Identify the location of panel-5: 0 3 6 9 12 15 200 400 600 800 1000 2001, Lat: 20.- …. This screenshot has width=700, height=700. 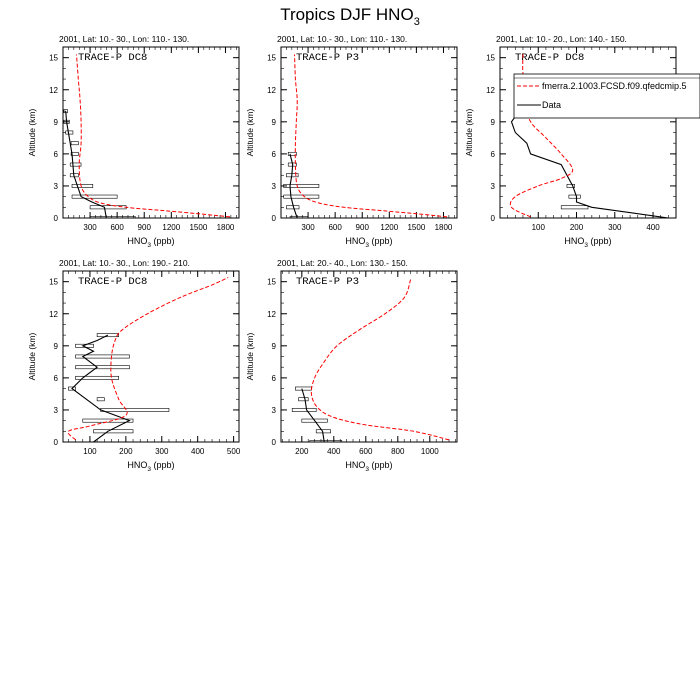
(351, 365).